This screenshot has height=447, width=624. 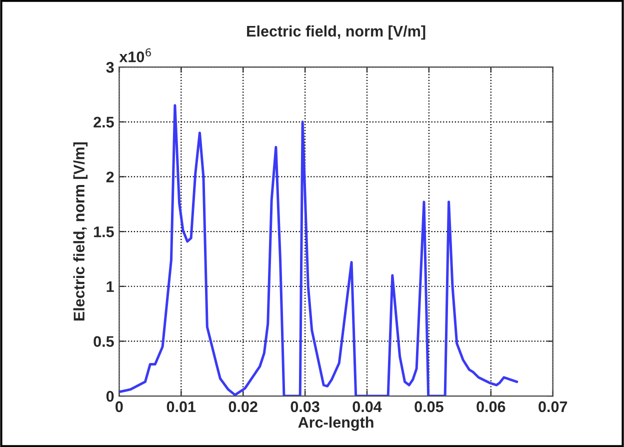 I want to click on y-tick-label: 1, so click(x=110, y=286).